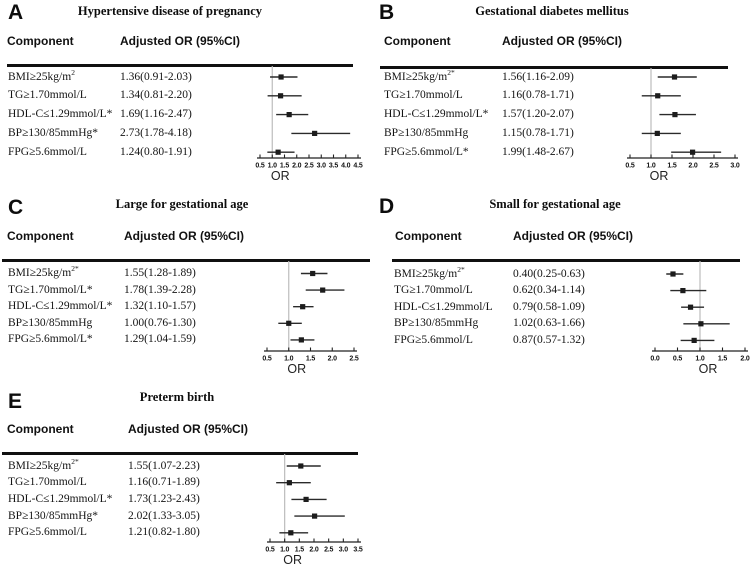 This screenshot has width=750, height=569. Describe the element at coordinates (100, 76) in the screenshot. I see `table-row: BMI≥25kg/m2 1.36(0.91-2.03)` at that location.